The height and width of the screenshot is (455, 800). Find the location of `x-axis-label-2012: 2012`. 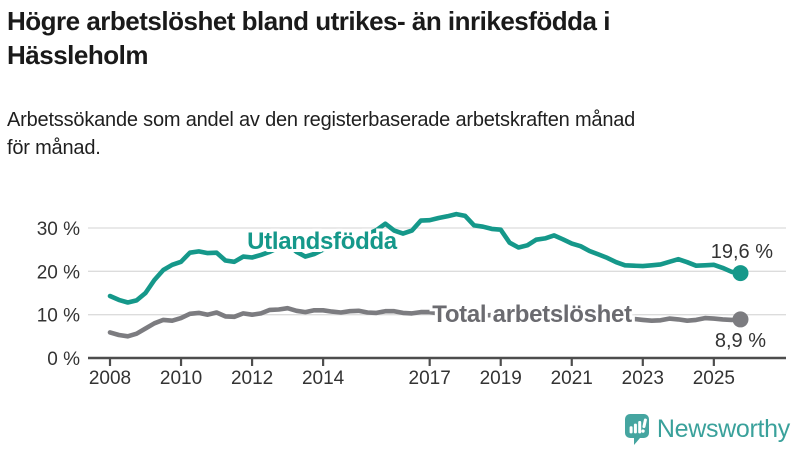

x-axis-label-2012: 2012 is located at coordinates (252, 378).